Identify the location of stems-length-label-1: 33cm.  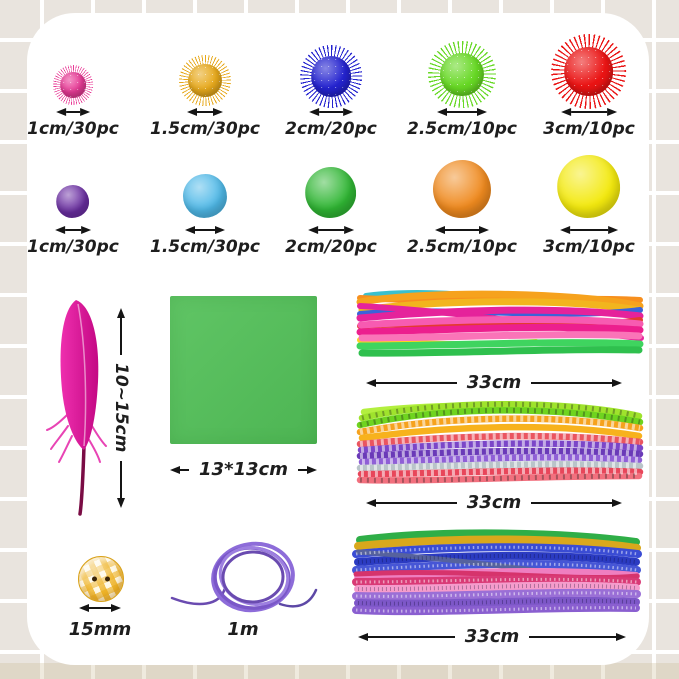
(494, 382).